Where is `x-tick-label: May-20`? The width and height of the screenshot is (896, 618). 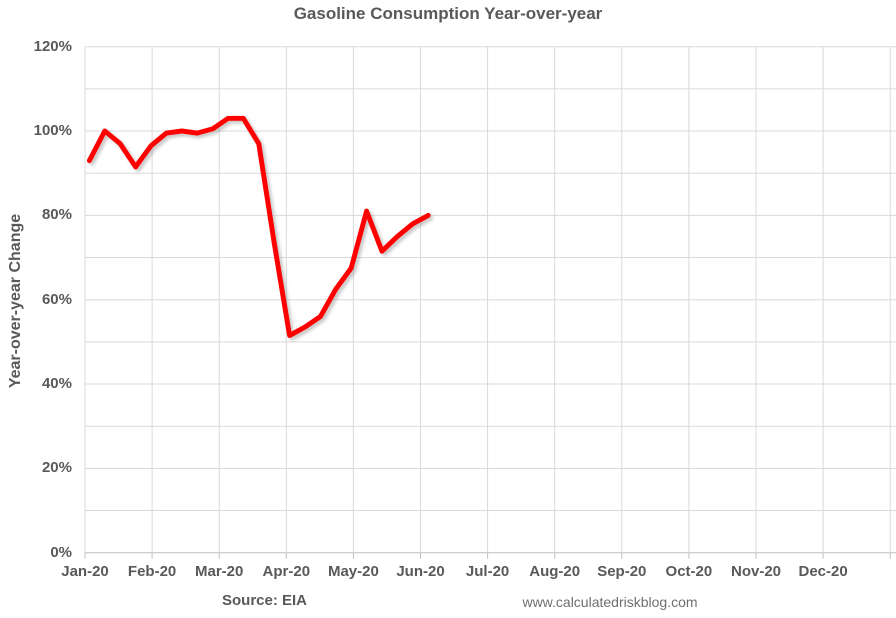
x-tick-label: May-20 is located at coordinates (353, 571).